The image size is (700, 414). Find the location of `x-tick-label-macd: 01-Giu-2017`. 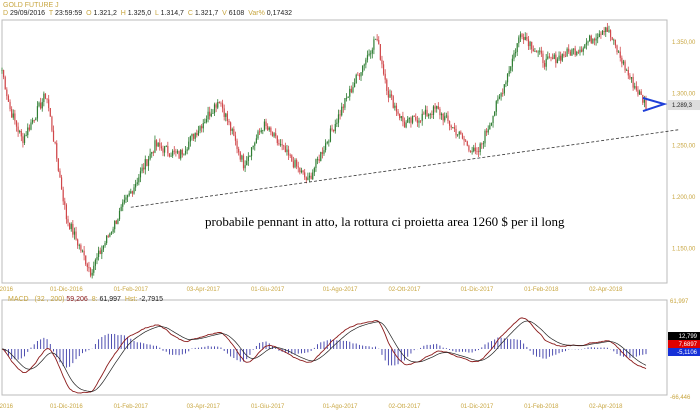

x-tick-label-macd: 01-Giu-2017 is located at coordinates (268, 407).